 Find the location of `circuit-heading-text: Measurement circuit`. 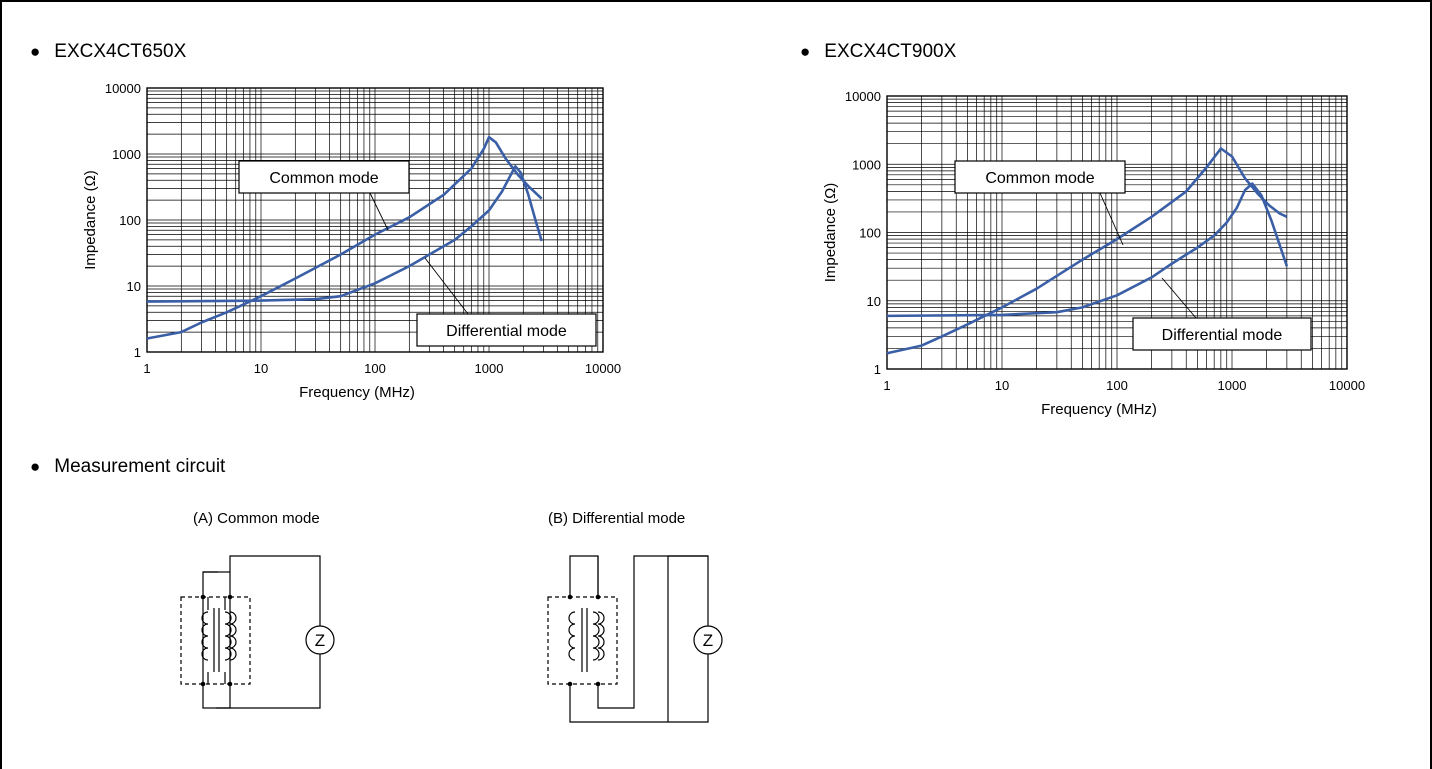

circuit-heading-text: Measurement circuit is located at coordinates (140, 466).